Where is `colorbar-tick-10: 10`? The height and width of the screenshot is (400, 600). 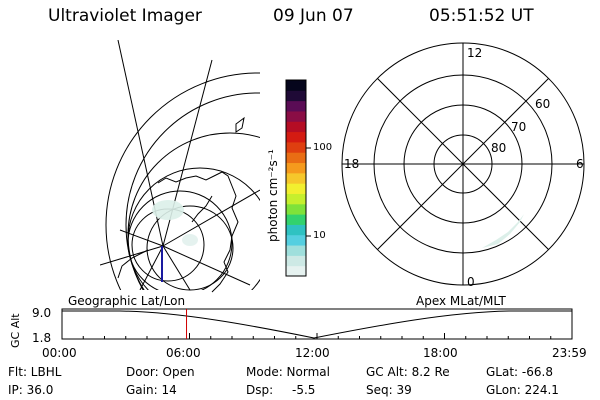 colorbar-tick-10: 10 is located at coordinates (319, 235).